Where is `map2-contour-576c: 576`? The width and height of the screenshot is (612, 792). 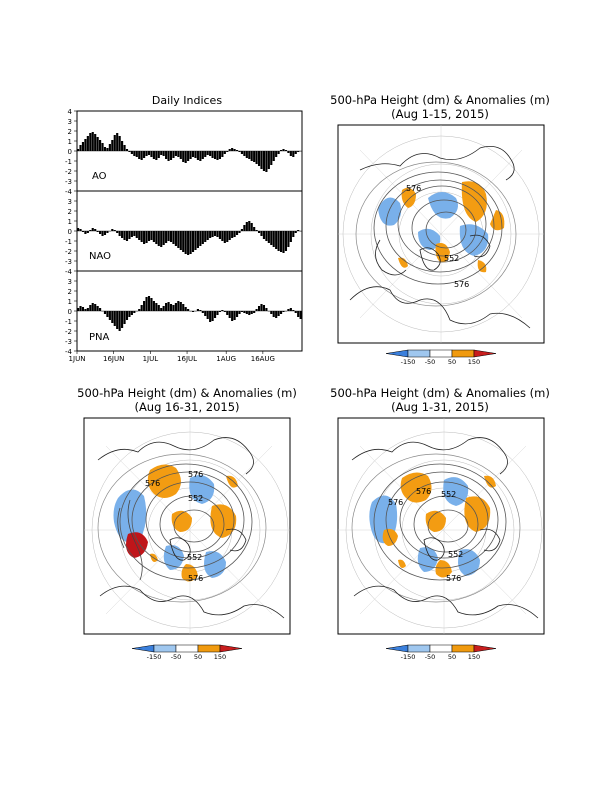 map2-contour-576c: 576 is located at coordinates (195, 578).